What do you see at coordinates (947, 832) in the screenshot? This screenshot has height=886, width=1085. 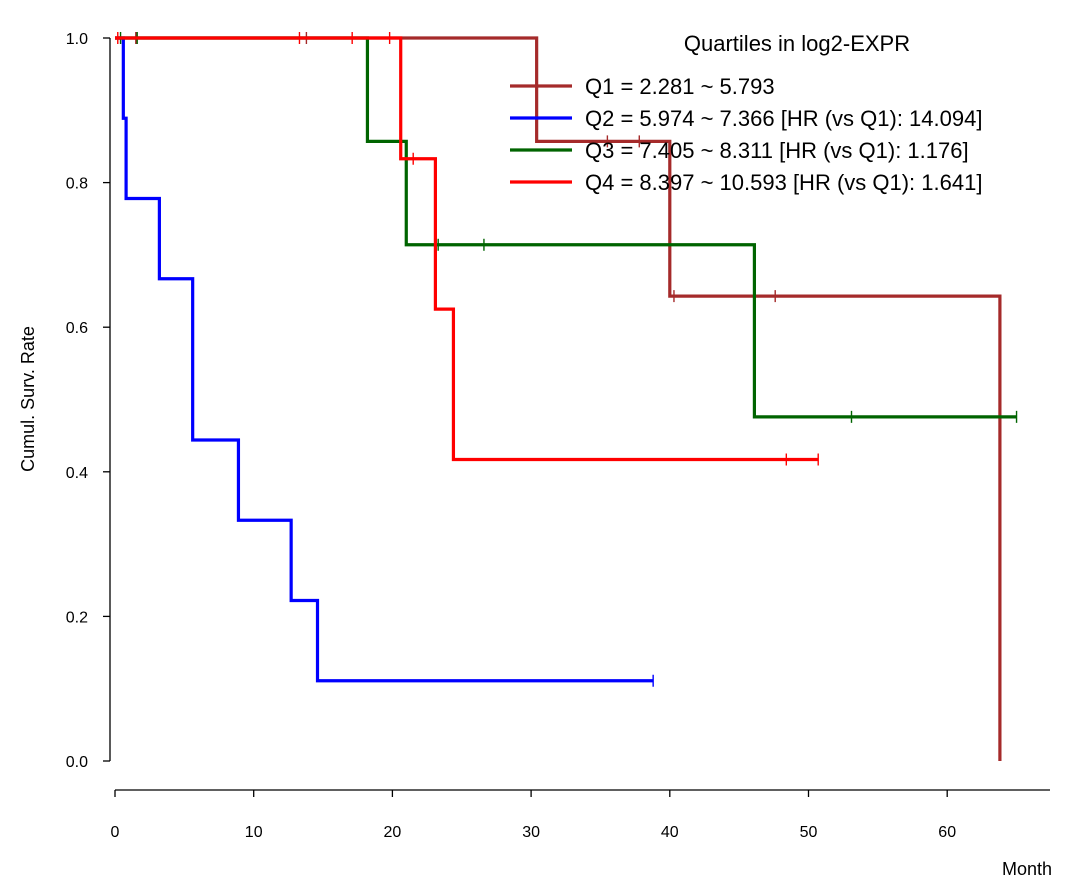 I see `x-tick-label: 60` at bounding box center [947, 832].